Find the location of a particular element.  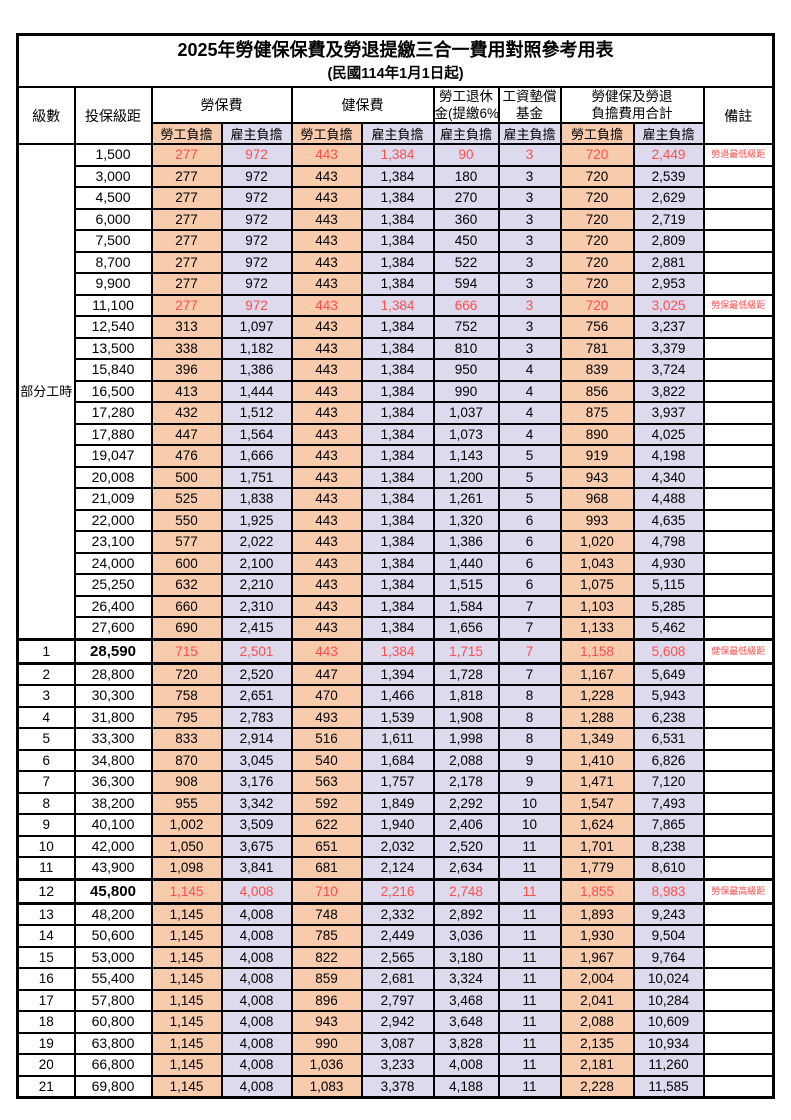

table-row: 8 38,200 955 3,342 592 1,849 2,292 10 1,547 7,493 is located at coordinates (395, 803).